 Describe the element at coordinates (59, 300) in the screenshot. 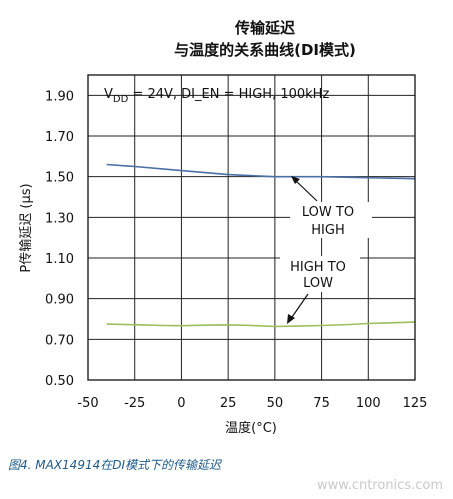

I see `y-tick-label: 0.90` at that location.